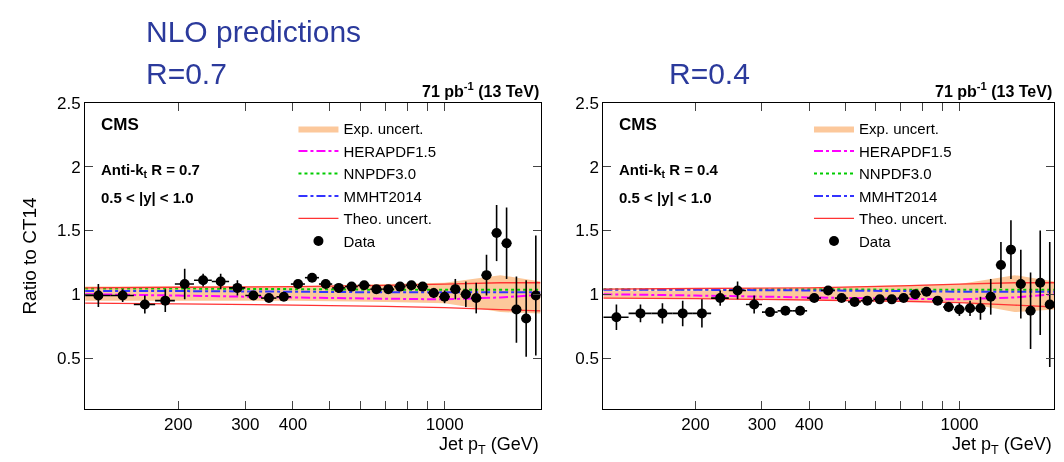 This screenshot has width=1064, height=462. What do you see at coordinates (150, 171) in the screenshot?
I see `annotation: Anti-k$_{t}$ R = 0.7` at bounding box center [150, 171].